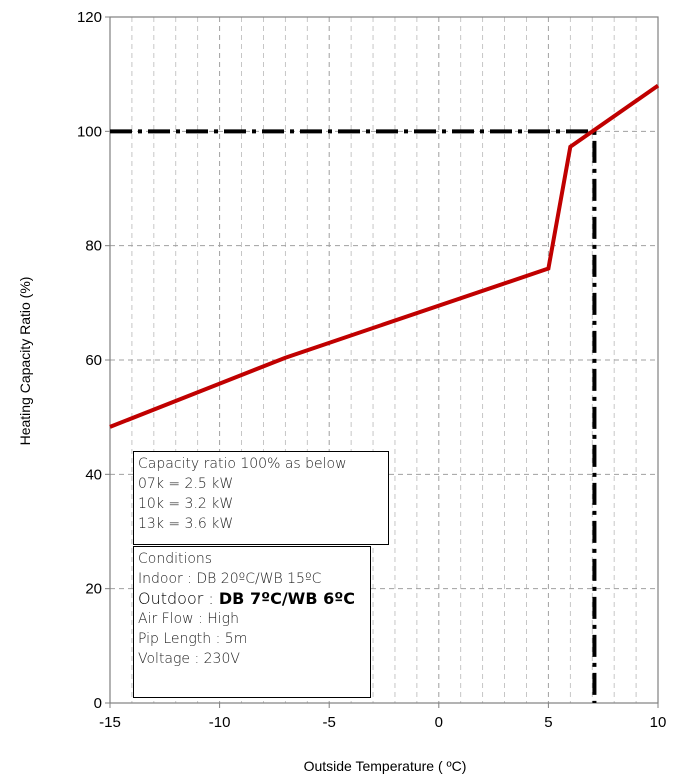 Image resolution: width=687 pixels, height=778 pixels. What do you see at coordinates (242, 464) in the screenshot?
I see `capacity-ratio-title: Capacity ratio 100% as below` at bounding box center [242, 464].